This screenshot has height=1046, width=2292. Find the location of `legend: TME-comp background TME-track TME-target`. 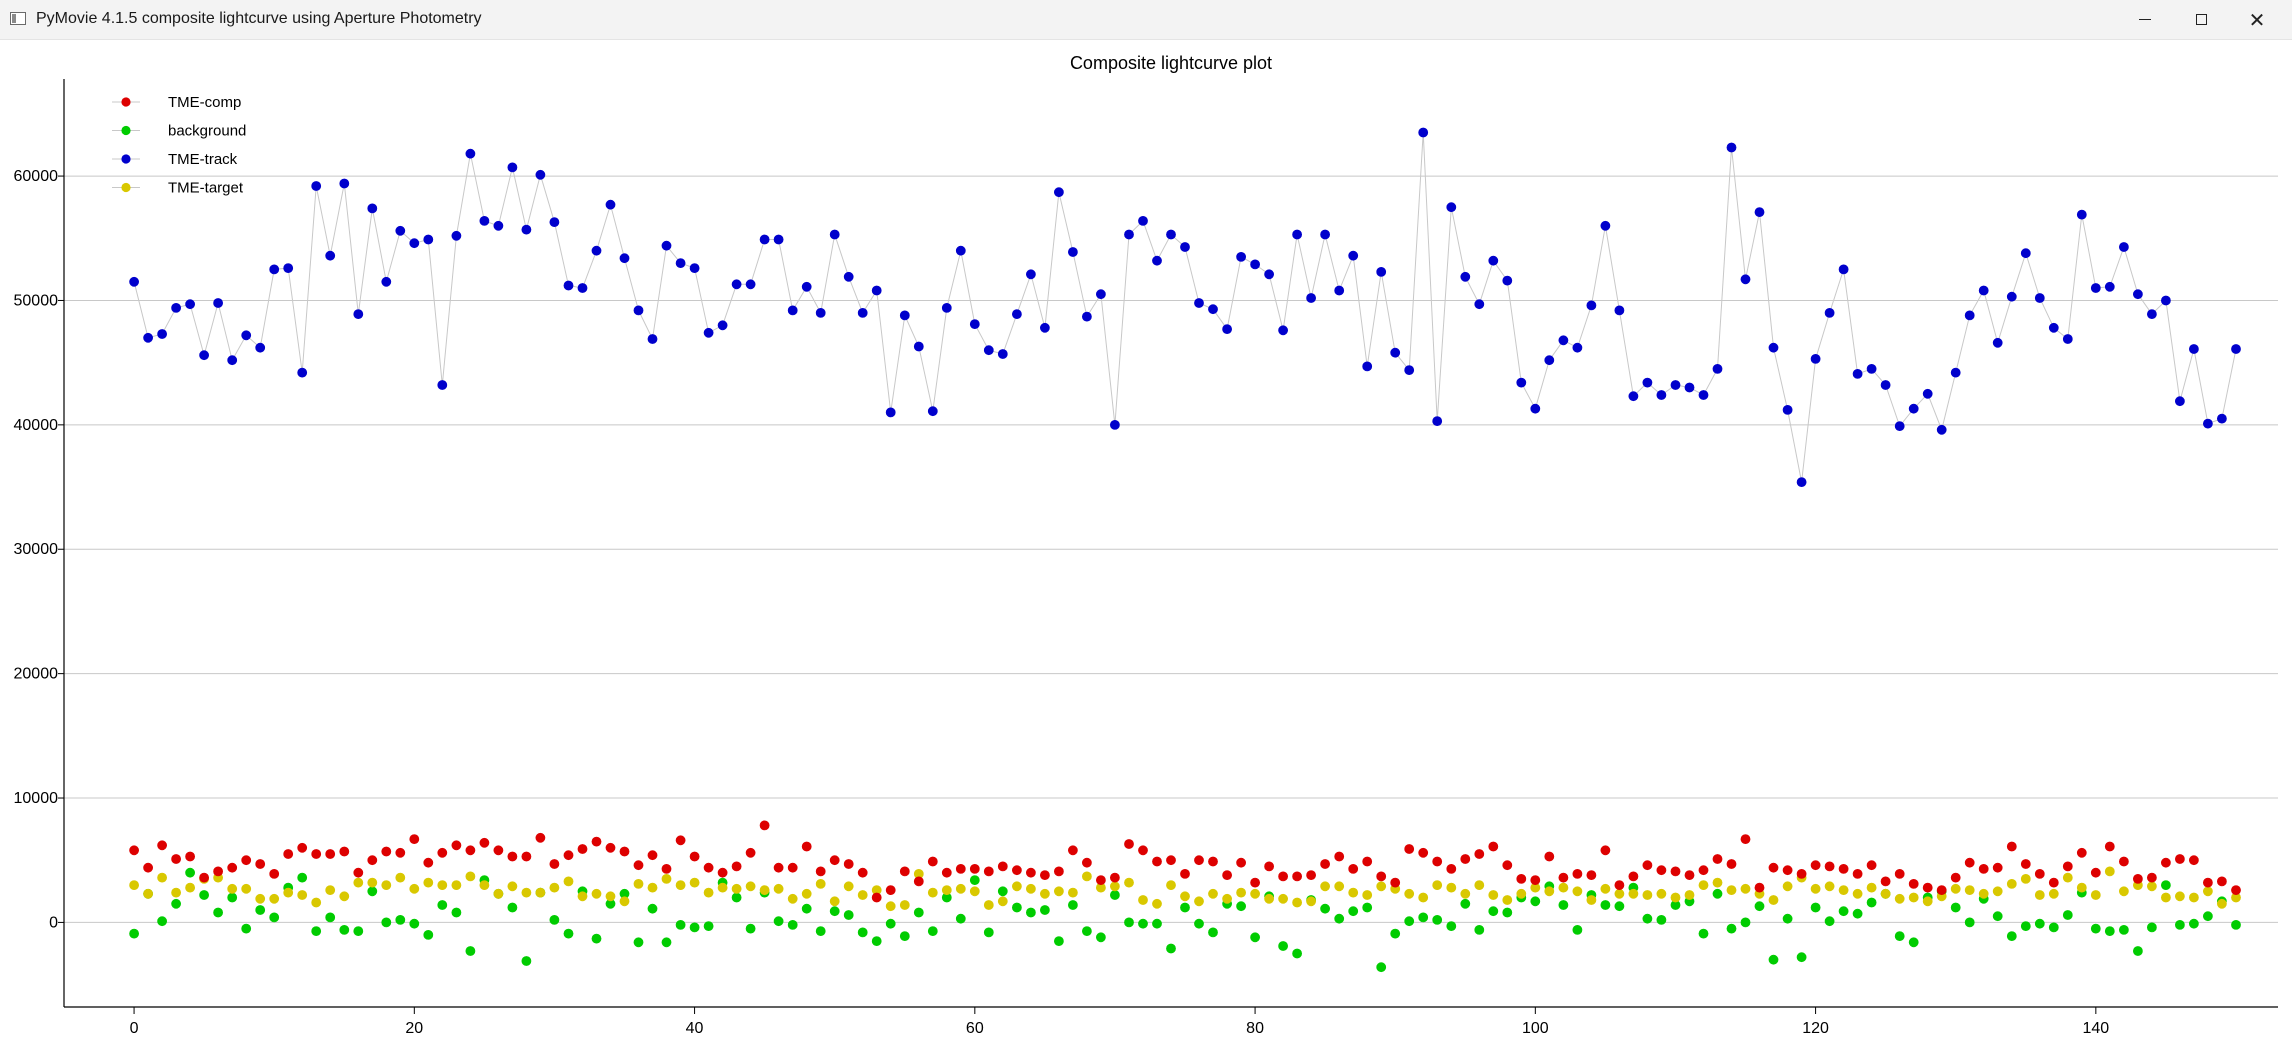

legend: TME-comp background TME-track TME-target is located at coordinates (179, 145).